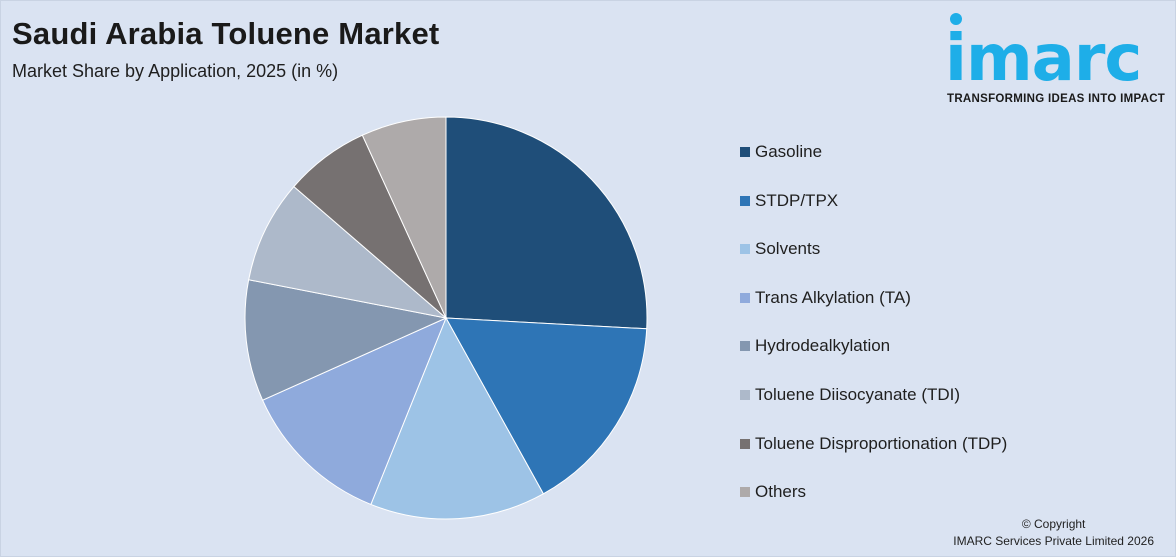 This screenshot has width=1176, height=557. What do you see at coordinates (1053, 524) in the screenshot?
I see `copyright-line-1: © Copyright` at bounding box center [1053, 524].